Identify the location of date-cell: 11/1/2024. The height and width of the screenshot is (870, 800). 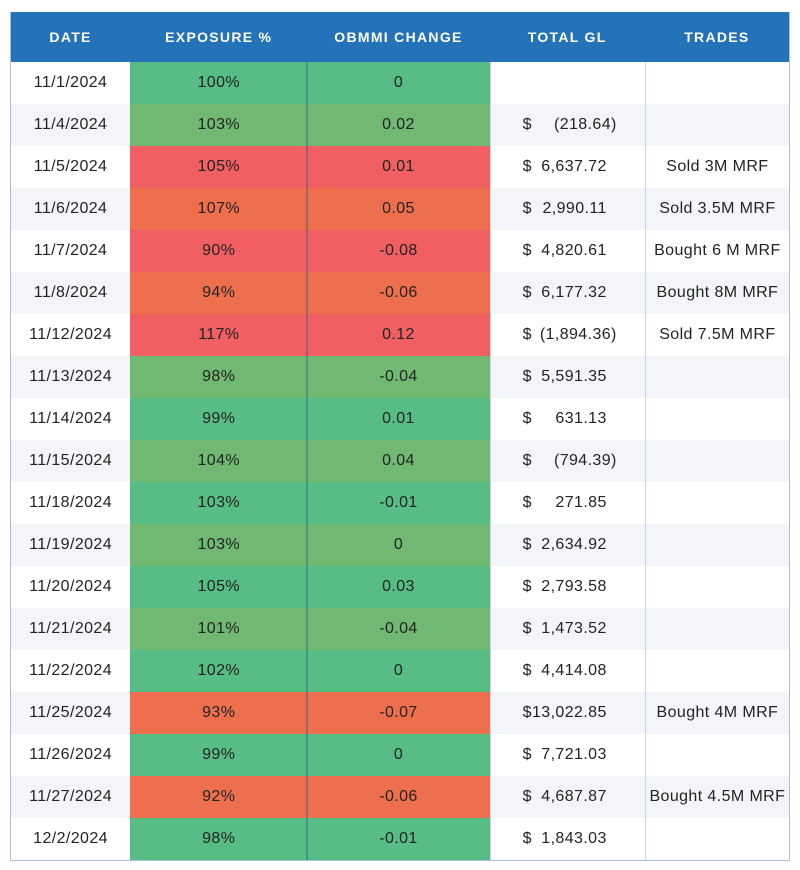
(71, 83).